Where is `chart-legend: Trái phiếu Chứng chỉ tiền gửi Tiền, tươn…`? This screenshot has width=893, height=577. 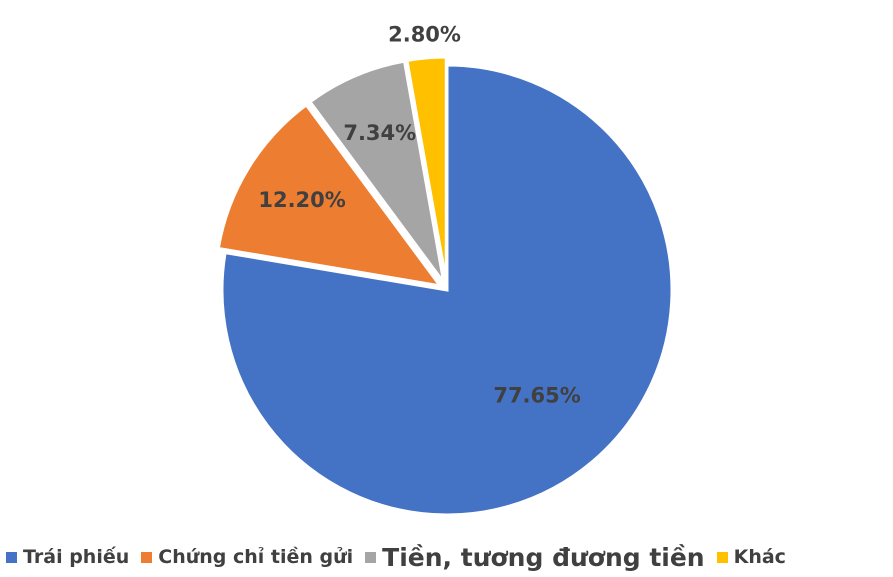
chart-legend: Trái phiếu Chứng chỉ tiền gửi Tiền, tươn… is located at coordinates (402, 557).